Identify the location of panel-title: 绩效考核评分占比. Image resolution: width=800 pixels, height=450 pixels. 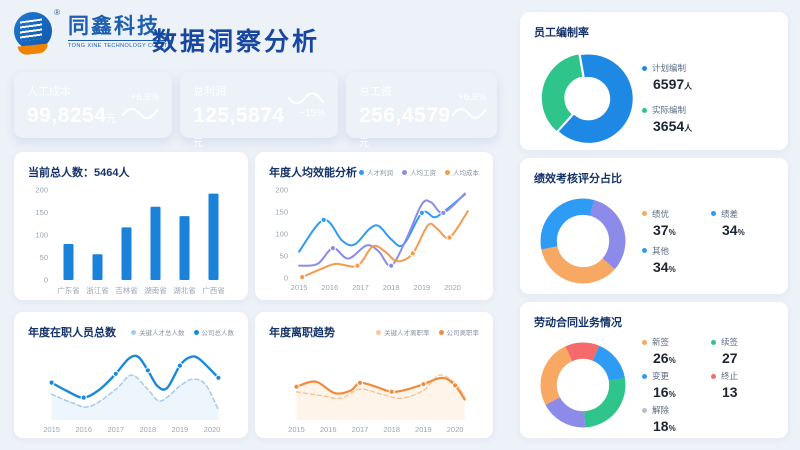
(578, 179).